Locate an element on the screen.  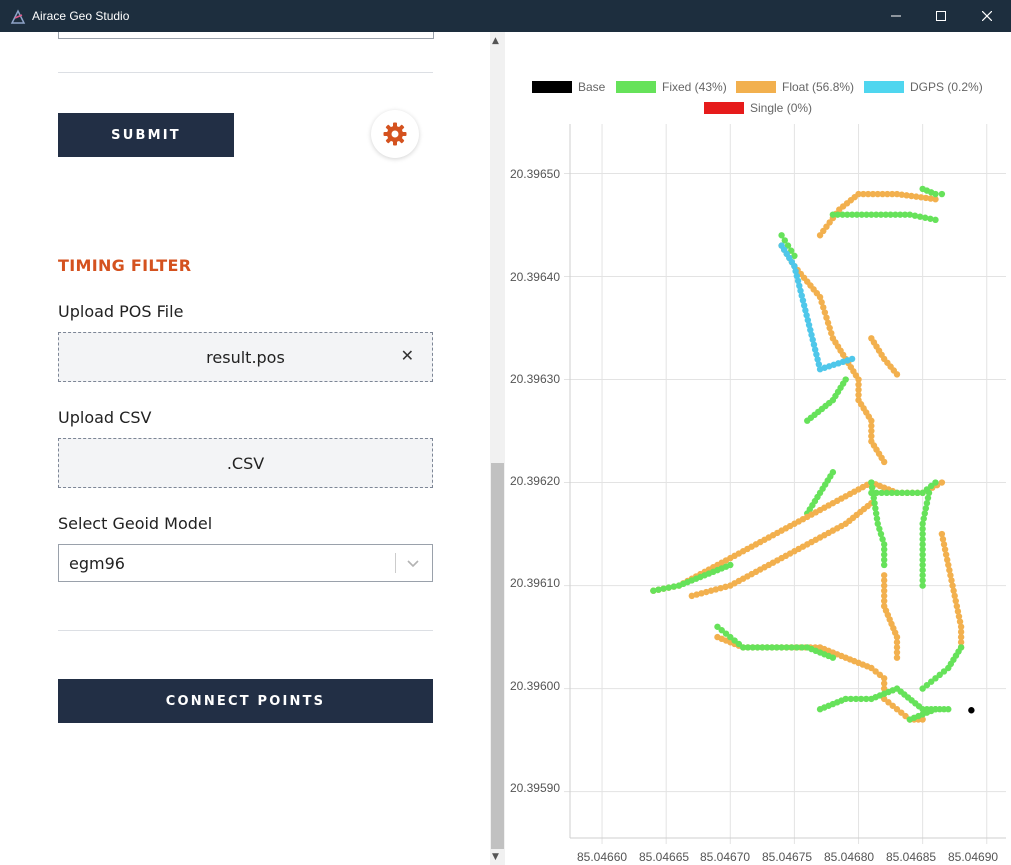
connect-points-button: CONNECT POINTS is located at coordinates (245, 701).